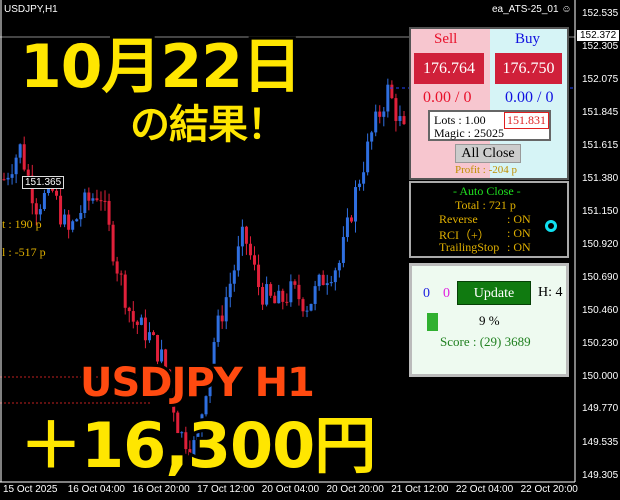  What do you see at coordinates (566, 9) in the screenshot?
I see `smiley-icon: ☺` at bounding box center [566, 9].